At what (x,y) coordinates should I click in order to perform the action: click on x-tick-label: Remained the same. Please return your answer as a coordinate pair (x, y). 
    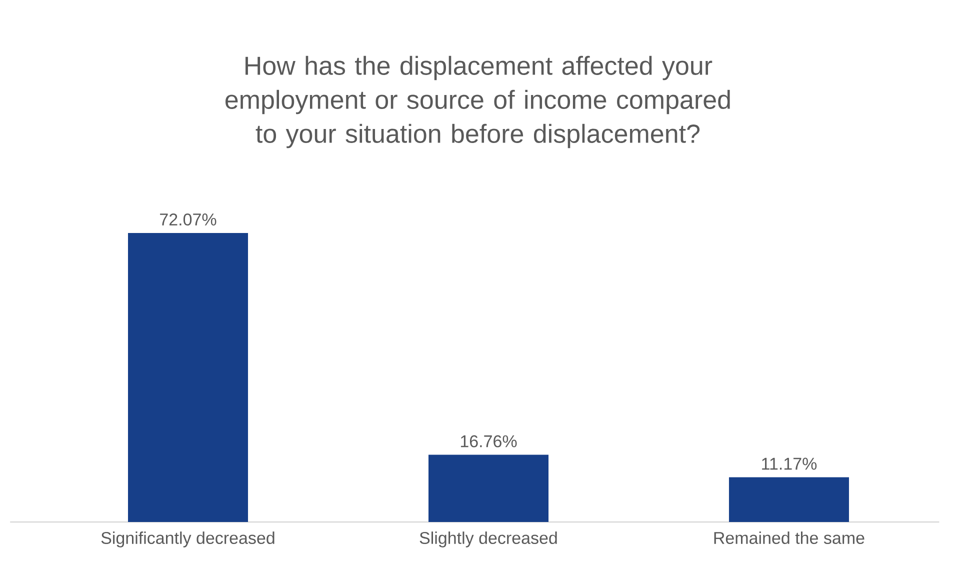
    Looking at the image, I should click on (789, 538).